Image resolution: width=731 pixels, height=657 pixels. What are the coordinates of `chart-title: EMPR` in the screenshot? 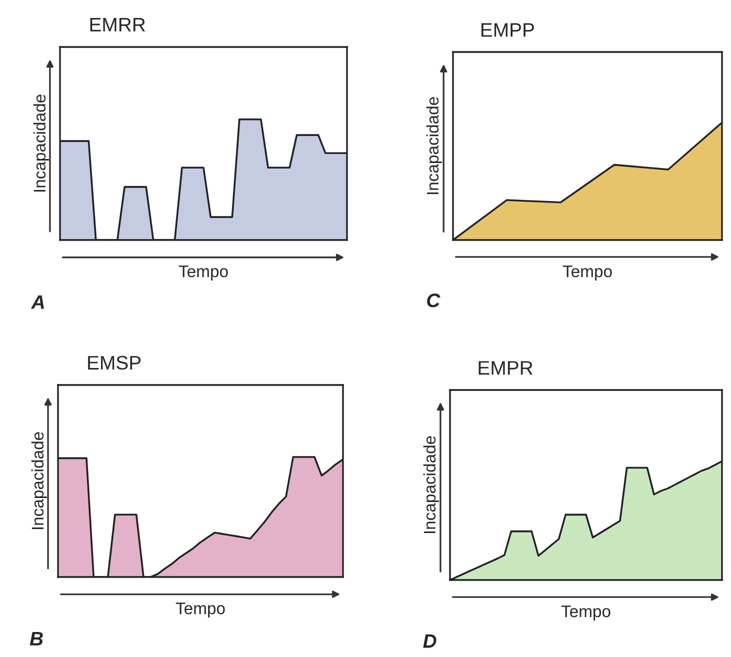 It's located at (505, 368).